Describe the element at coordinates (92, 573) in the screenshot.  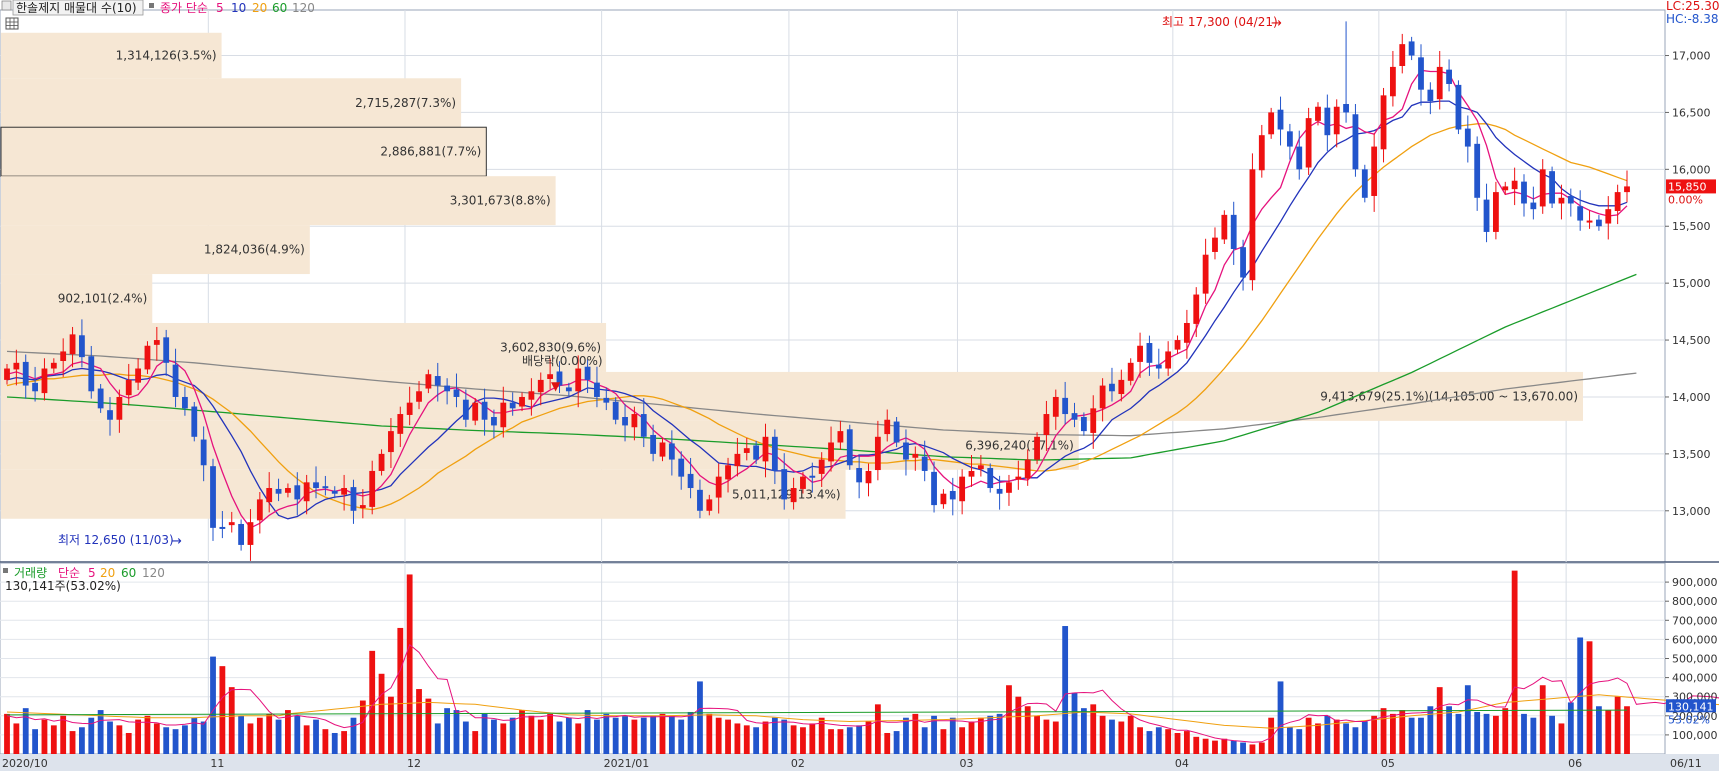
I see `volume-ma-legend-5: 5` at that location.